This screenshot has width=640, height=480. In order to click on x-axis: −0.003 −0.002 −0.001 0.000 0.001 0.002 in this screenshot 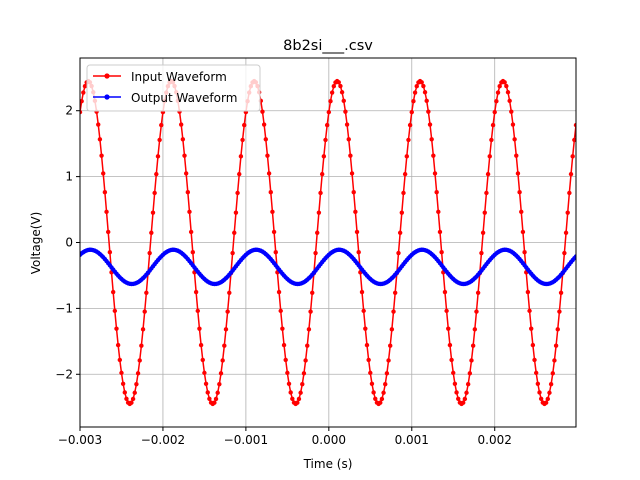, I will do `click(285, 437)`.